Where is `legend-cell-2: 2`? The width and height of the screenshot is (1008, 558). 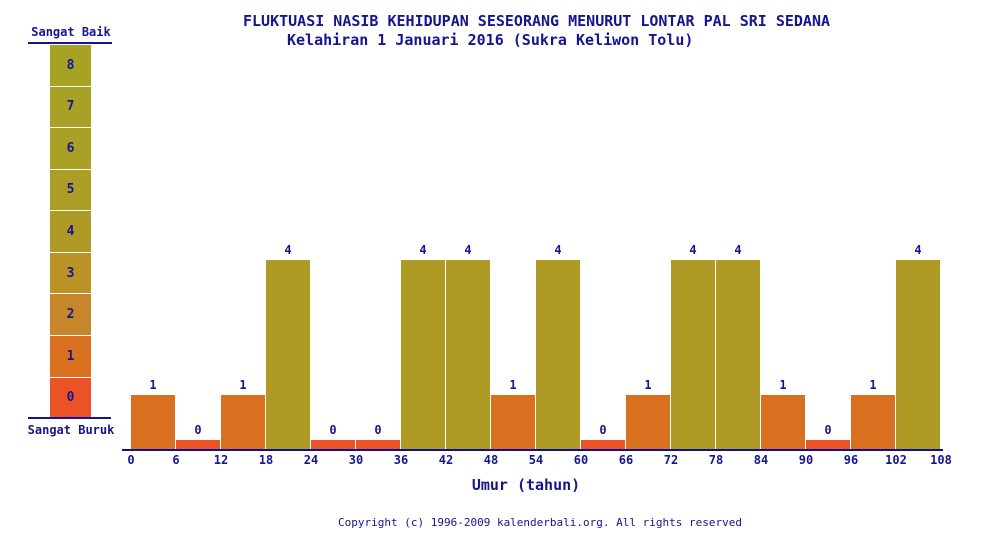
legend-cell-2: 2 is located at coordinates (70, 314).